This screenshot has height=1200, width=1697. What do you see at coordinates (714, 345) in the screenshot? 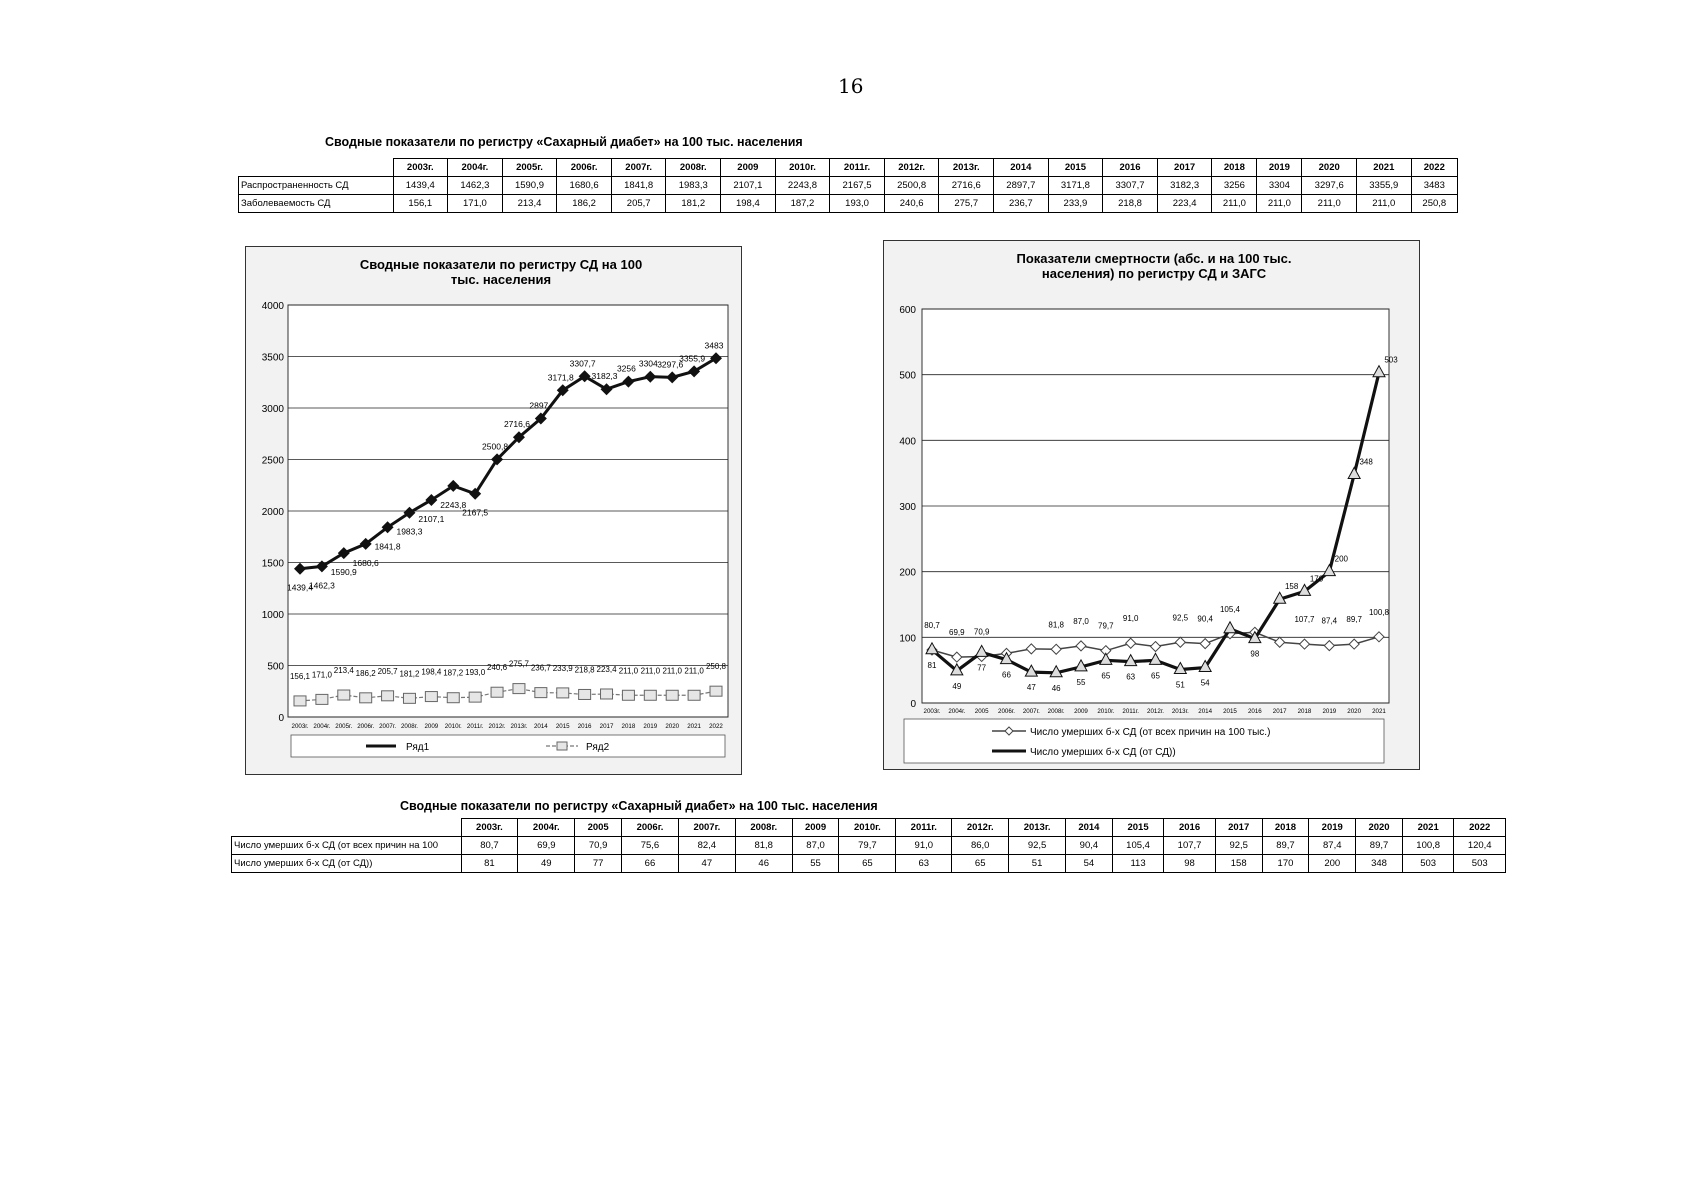
I see `data-label: 3483` at bounding box center [714, 345].